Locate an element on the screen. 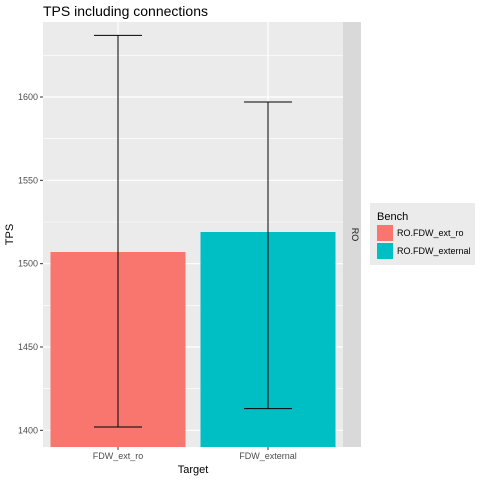 The height and width of the screenshot is (480, 480). y-tick-label: 1400 is located at coordinates (28, 430).